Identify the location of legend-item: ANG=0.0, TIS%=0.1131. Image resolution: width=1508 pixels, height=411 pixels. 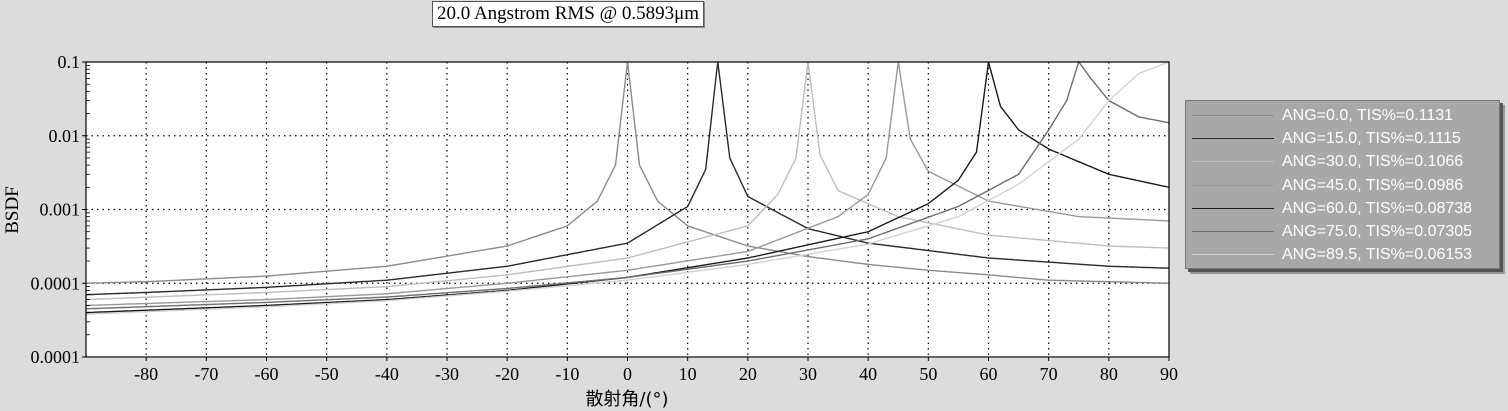
(1342, 115).